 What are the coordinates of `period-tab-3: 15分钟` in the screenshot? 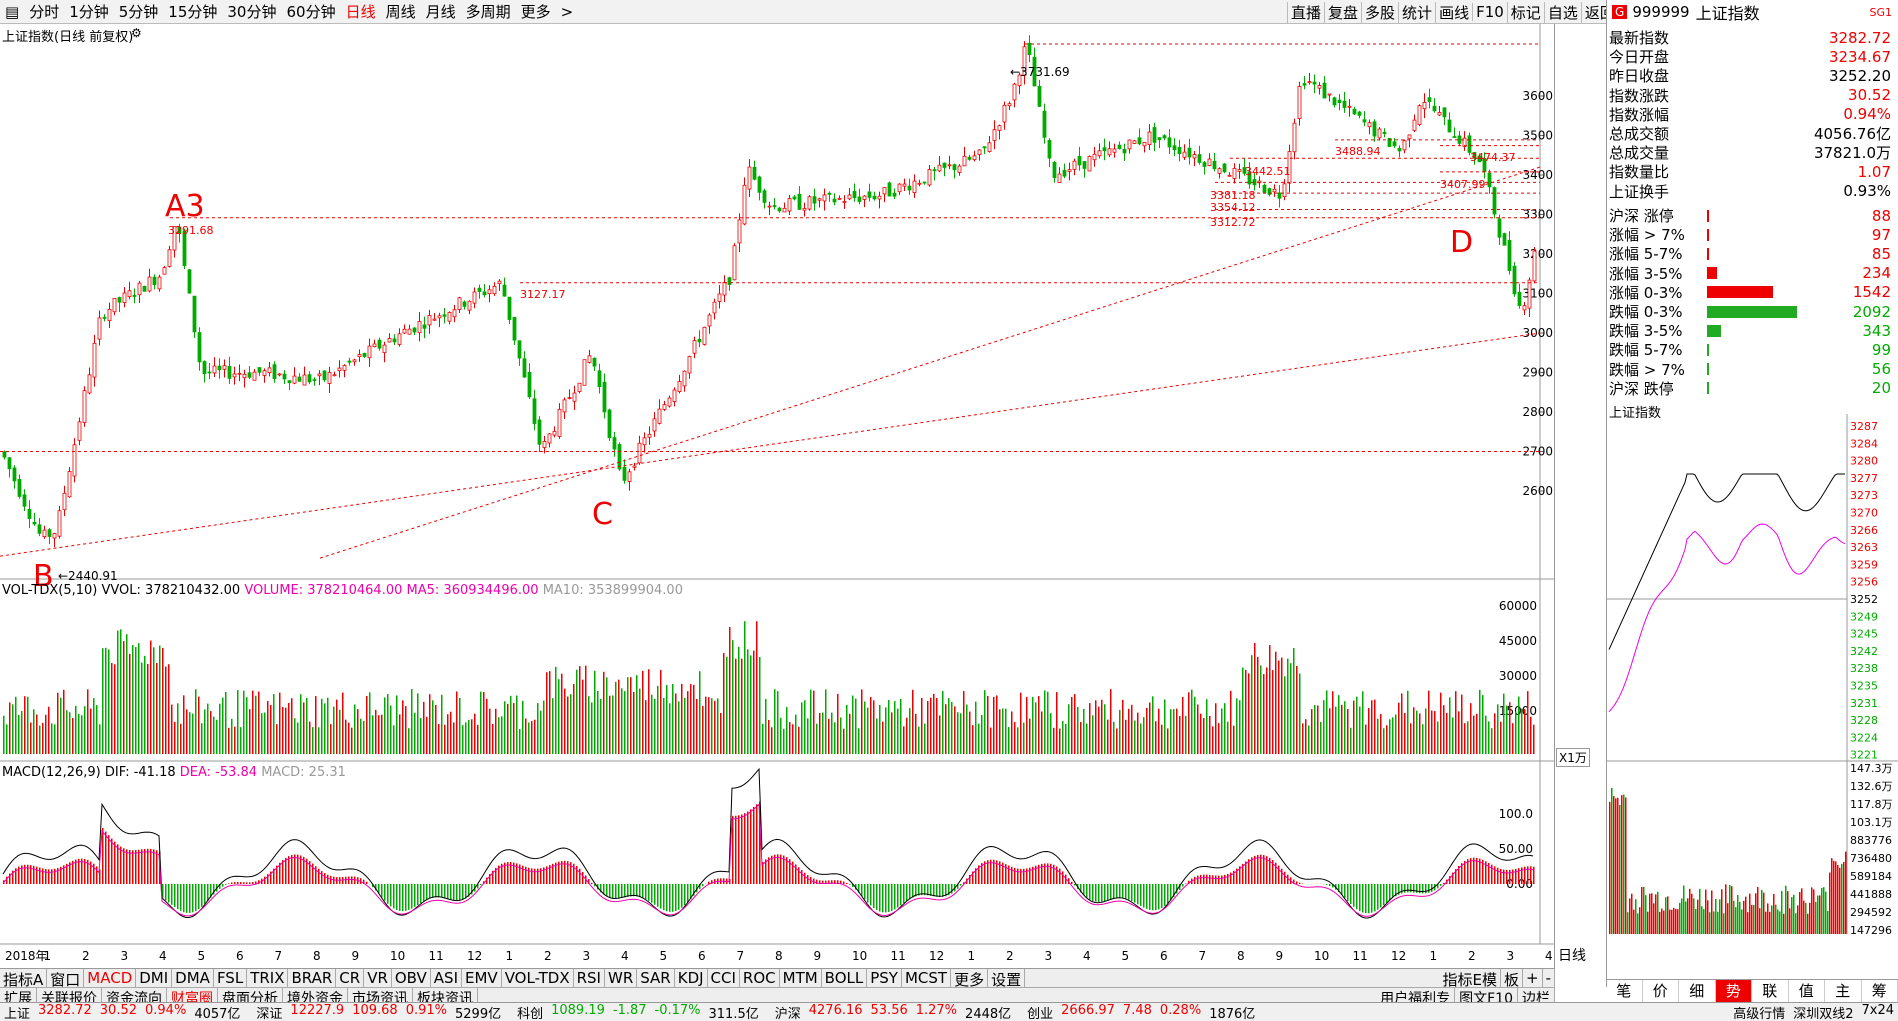 It's located at (193, 12).